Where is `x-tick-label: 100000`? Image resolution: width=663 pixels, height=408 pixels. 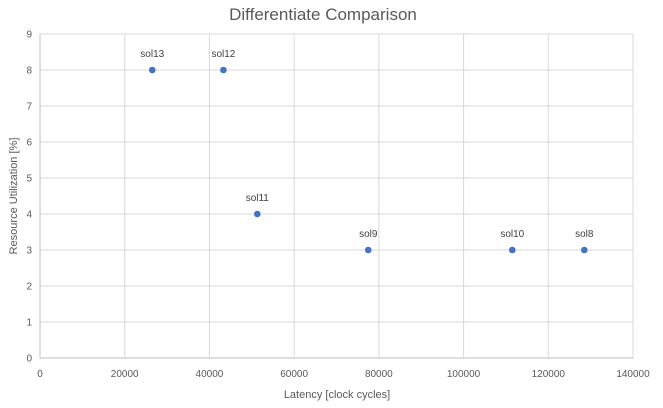
x-tick-label: 100000 is located at coordinates (464, 374).